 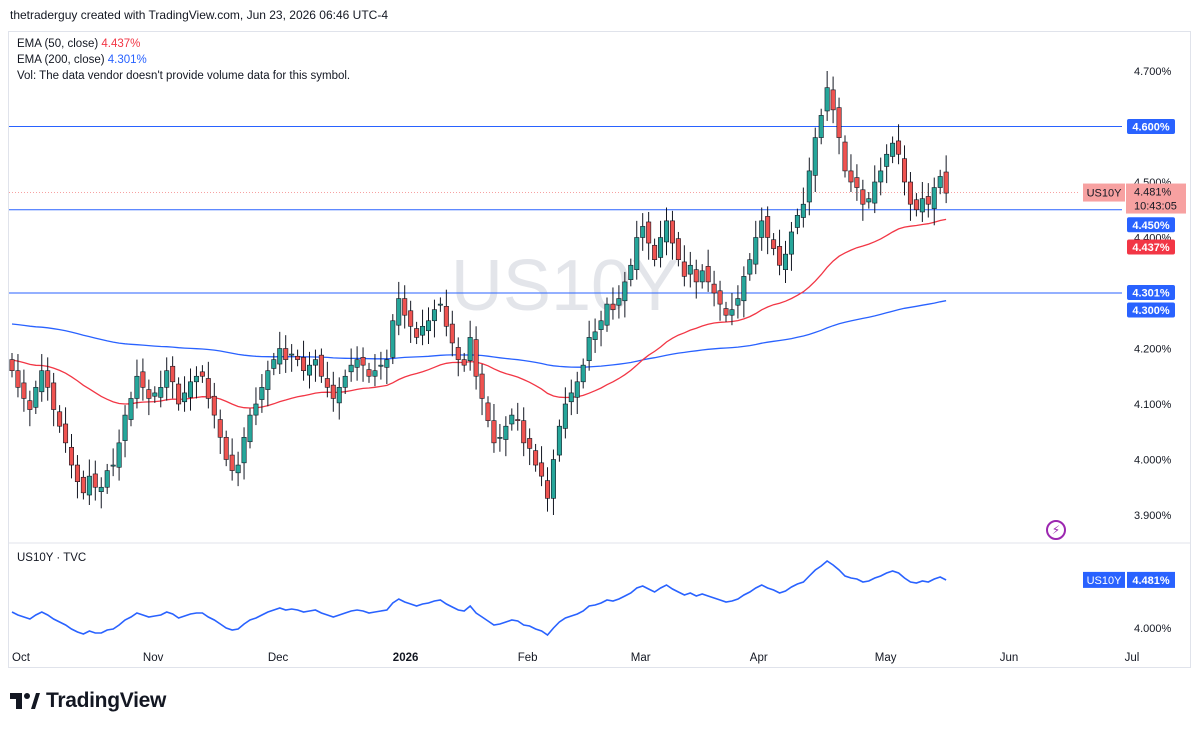 I want to click on y-tick-label: 4.700%, so click(x=1153, y=72).